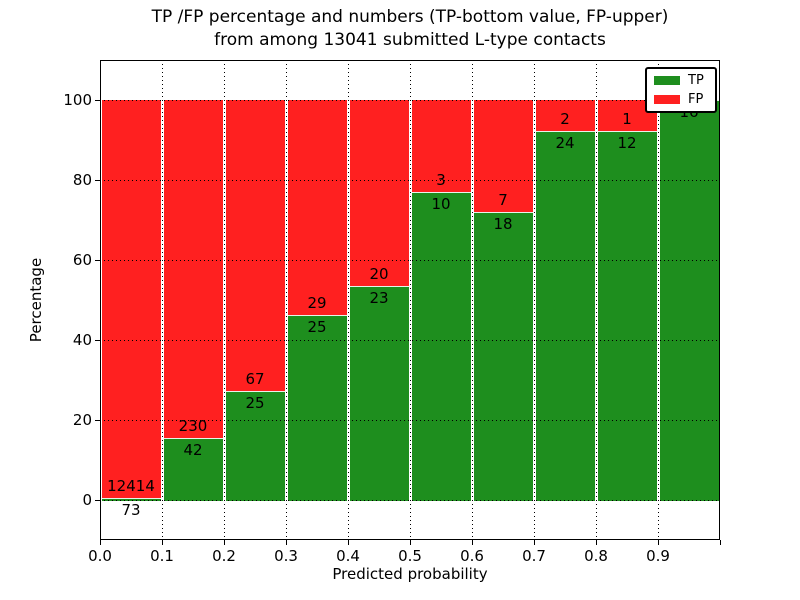 The width and height of the screenshot is (800, 600). What do you see at coordinates (596, 556) in the screenshot?
I see `x-tick-label: 0.8` at bounding box center [596, 556].